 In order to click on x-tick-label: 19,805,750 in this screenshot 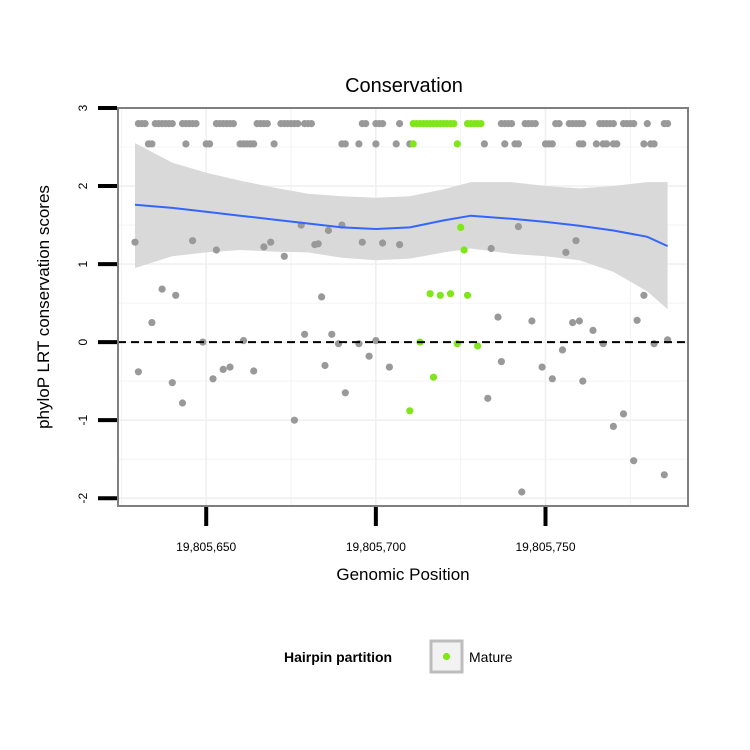, I will do `click(545, 547)`.